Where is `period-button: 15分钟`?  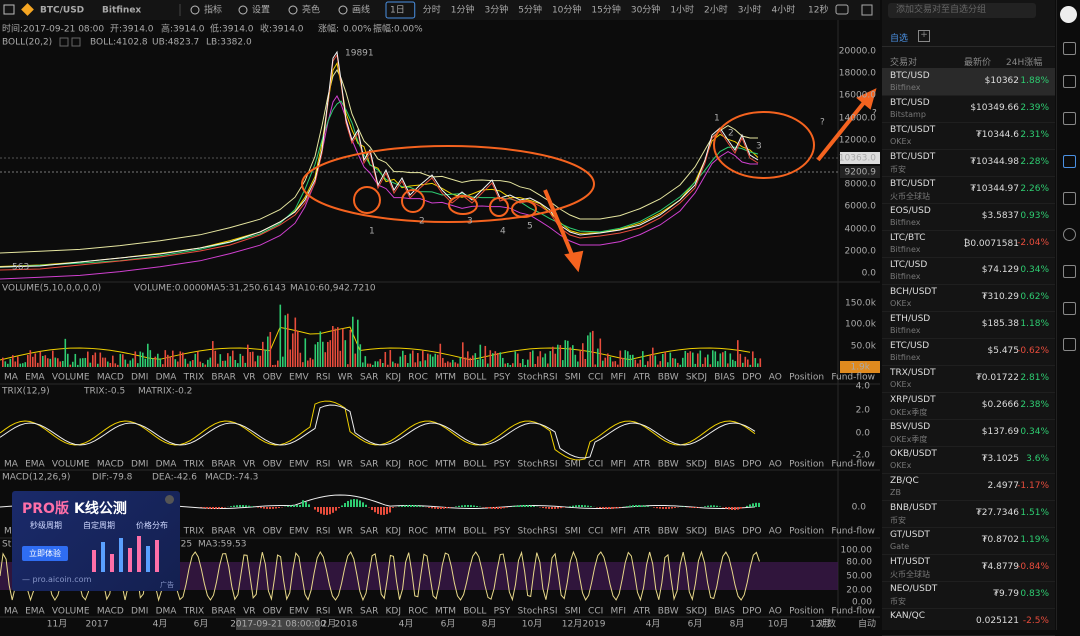 period-button: 15分钟 is located at coordinates (605, 10).